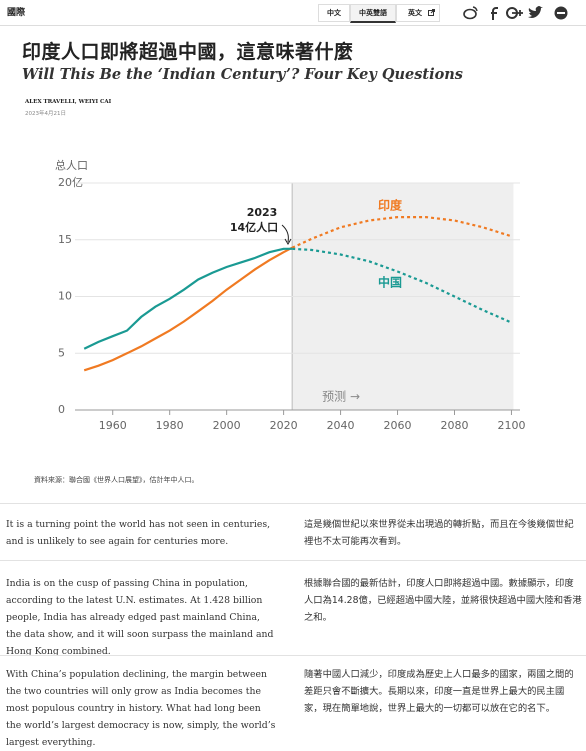  What do you see at coordinates (470, 13) in the screenshot?
I see `weibo-icon` at bounding box center [470, 13].